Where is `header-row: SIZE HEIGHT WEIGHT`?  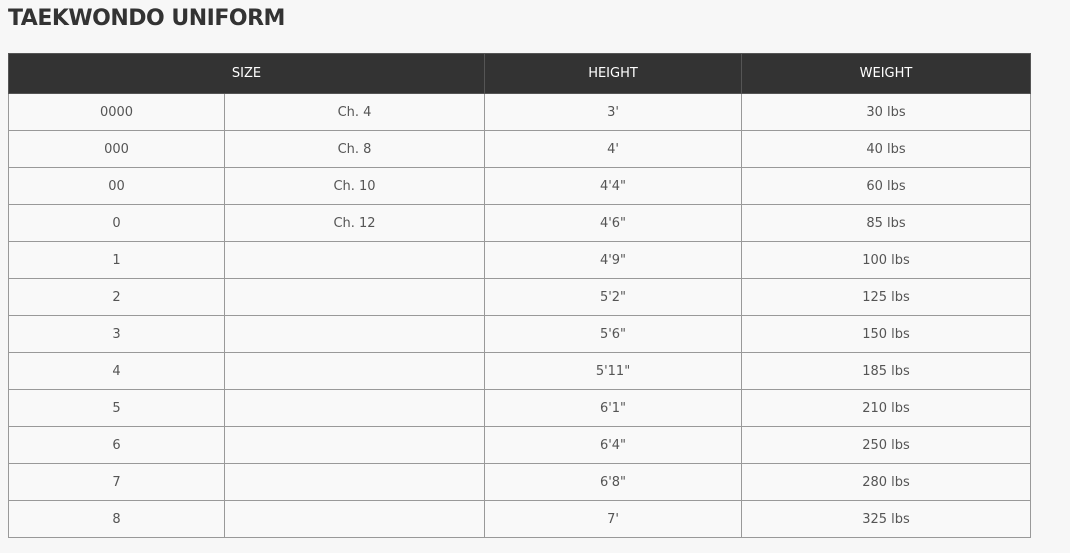 header-row: SIZE HEIGHT WEIGHT is located at coordinates (519, 73).